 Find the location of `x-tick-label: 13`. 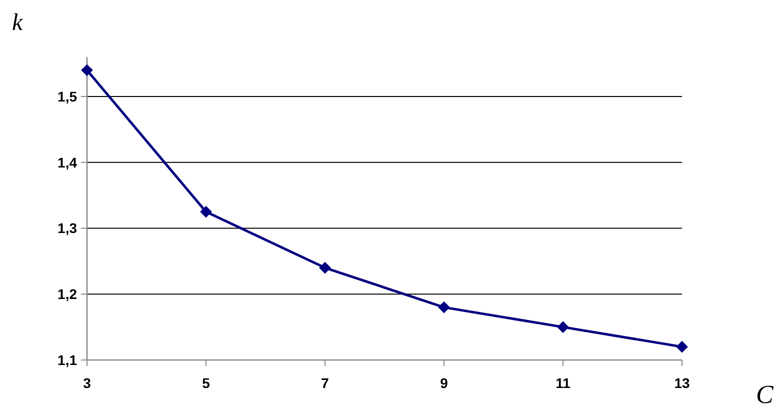

x-tick-label: 13 is located at coordinates (682, 383).